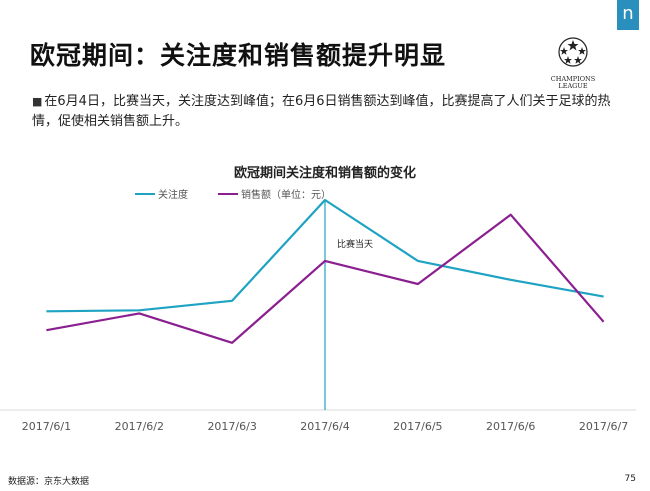  I want to click on x-tick-label: 2017/6/6, so click(510, 426).